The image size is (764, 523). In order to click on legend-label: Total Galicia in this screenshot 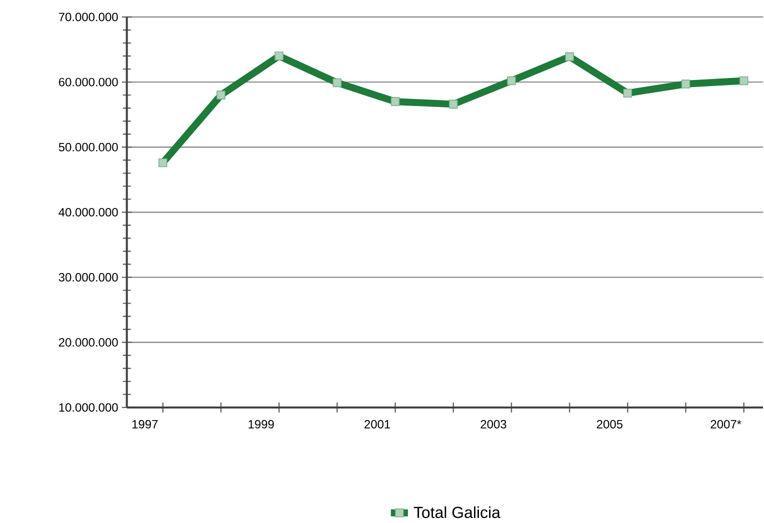, I will do `click(457, 512)`.